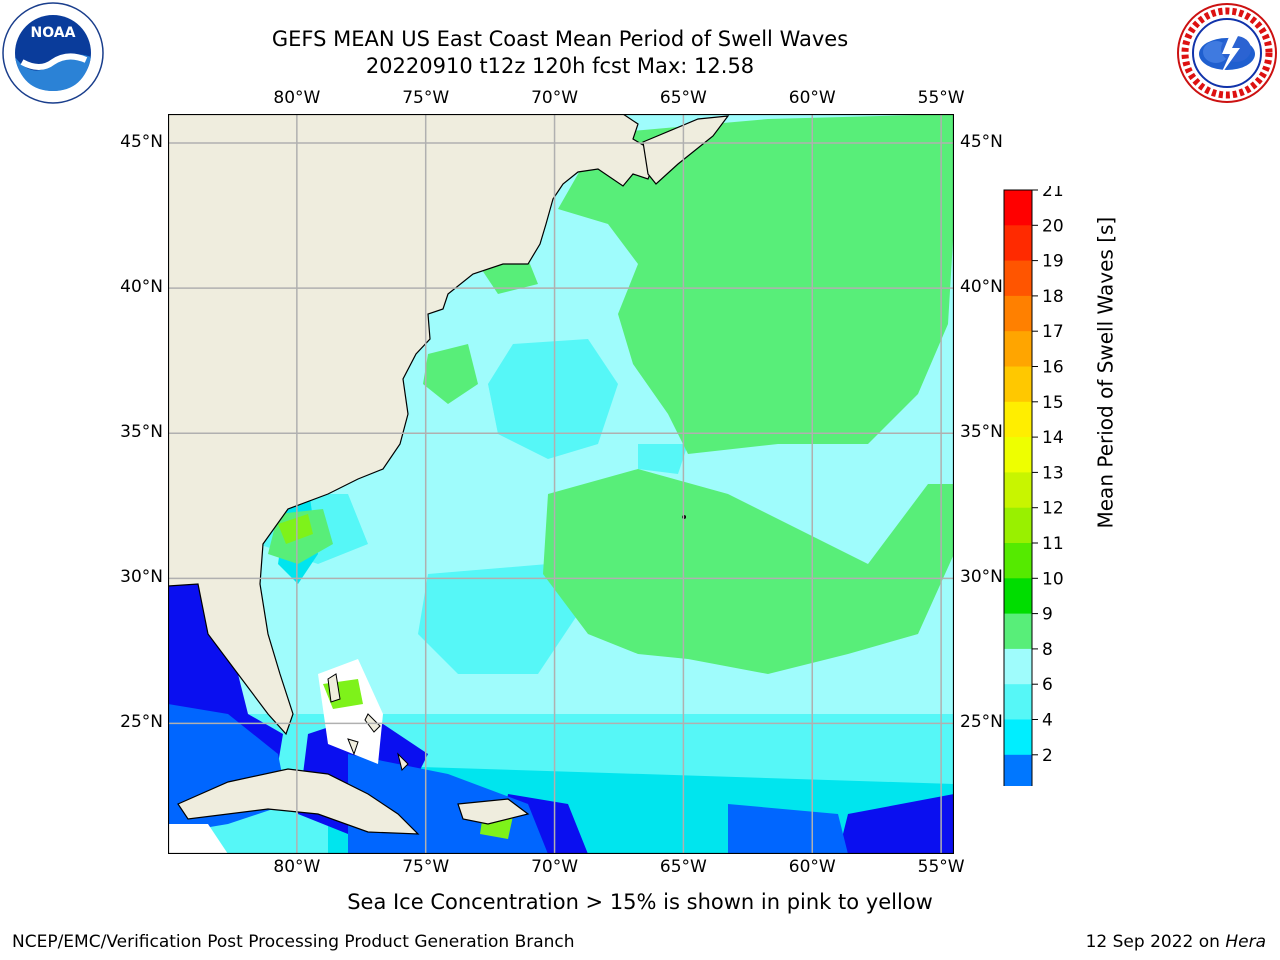 Image resolution: width=1280 pixels, height=960 pixels. Describe the element at coordinates (141, 432) in the screenshot. I see `lat-label-left: 35°N` at that location.